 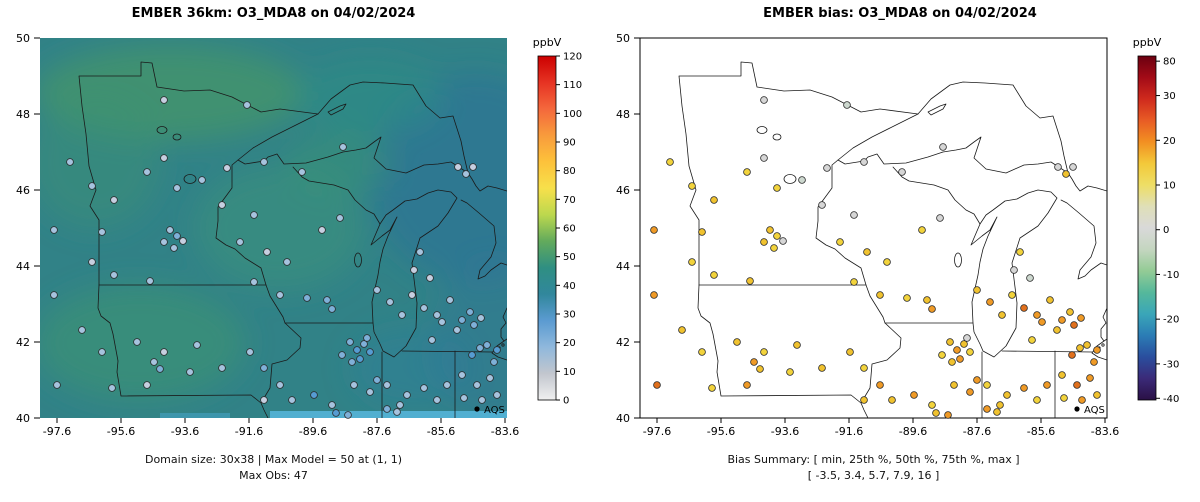 What do you see at coordinates (249, 431) in the screenshot?
I see `x-tick-label: -91.6` at bounding box center [249, 431].